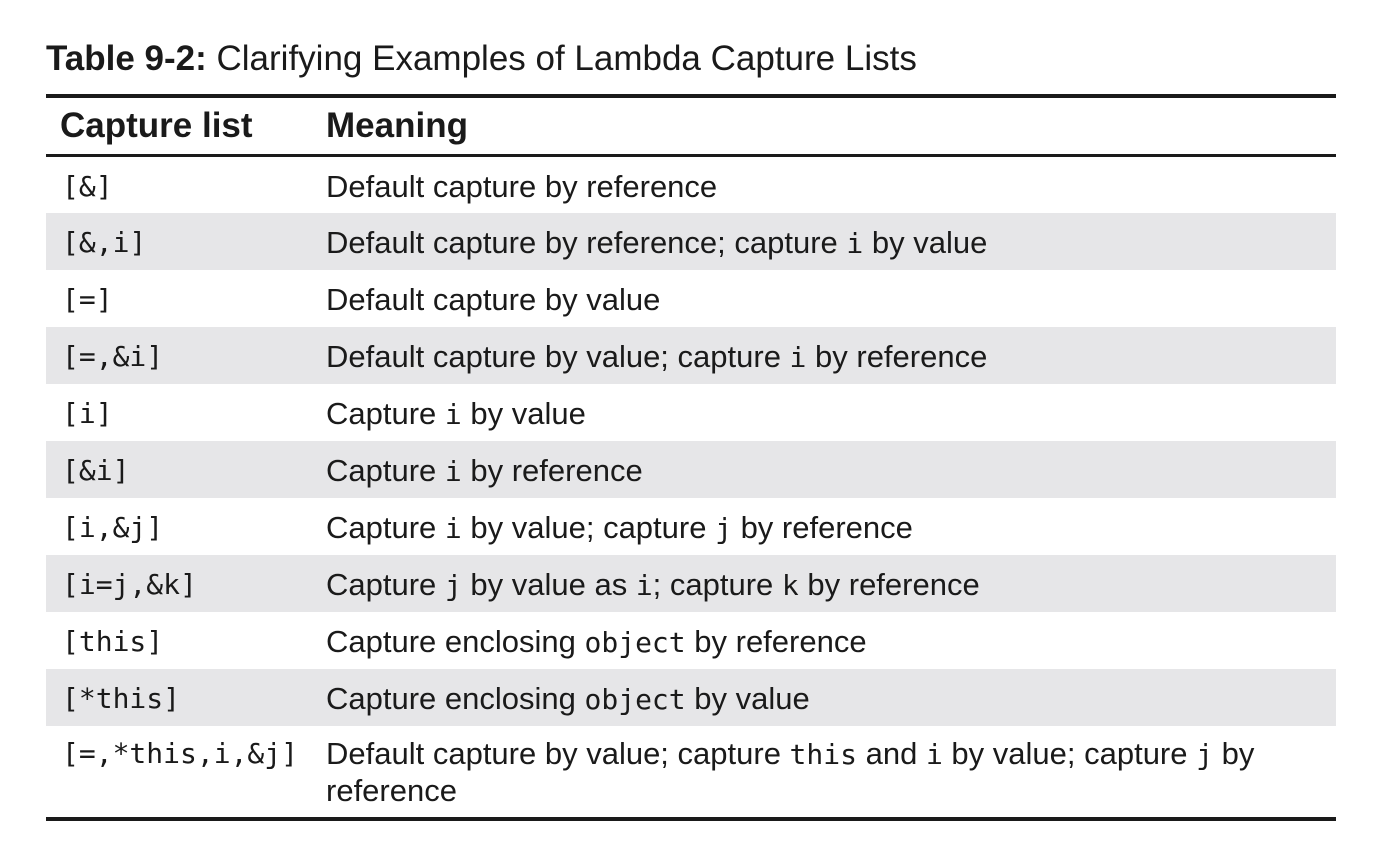 This screenshot has height=852, width=1375. What do you see at coordinates (891, 753) in the screenshot?
I see `meaning-text: and` at bounding box center [891, 753].